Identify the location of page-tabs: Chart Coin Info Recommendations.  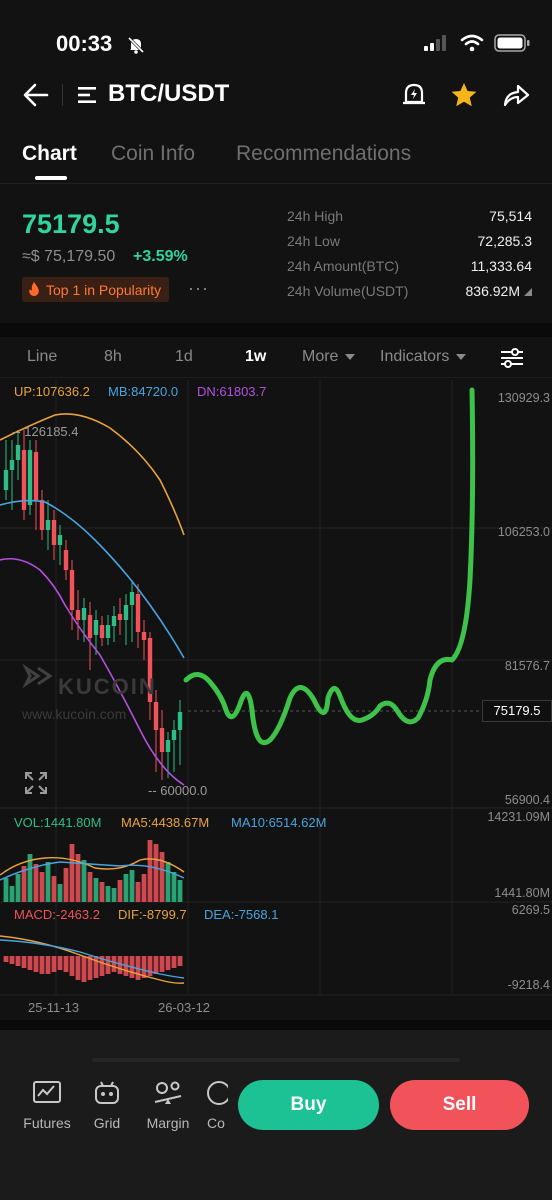
(276, 161).